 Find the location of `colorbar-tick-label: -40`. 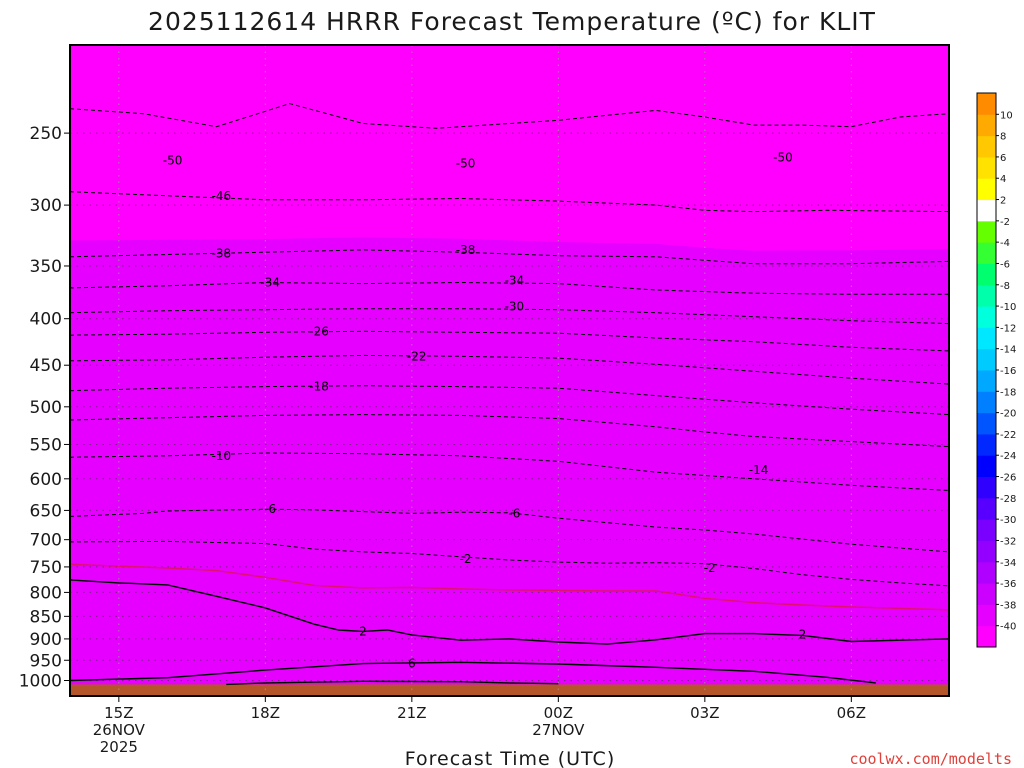

colorbar-tick-label: -40 is located at coordinates (1008, 627).